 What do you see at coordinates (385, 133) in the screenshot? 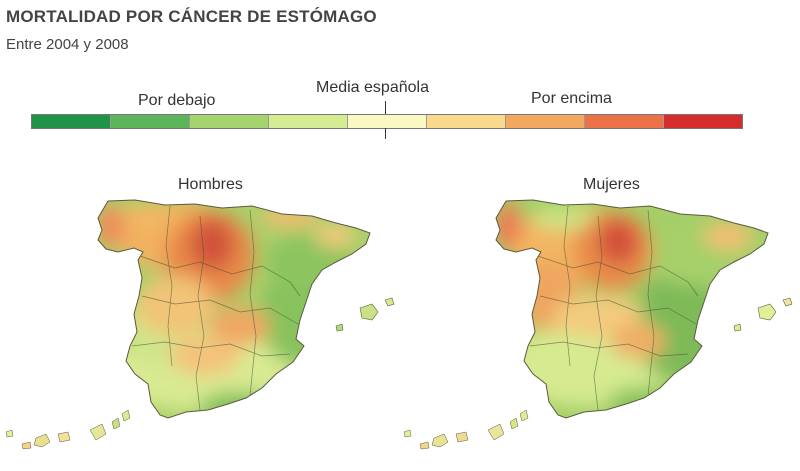
I see `average-marker-bottom` at bounding box center [385, 133].